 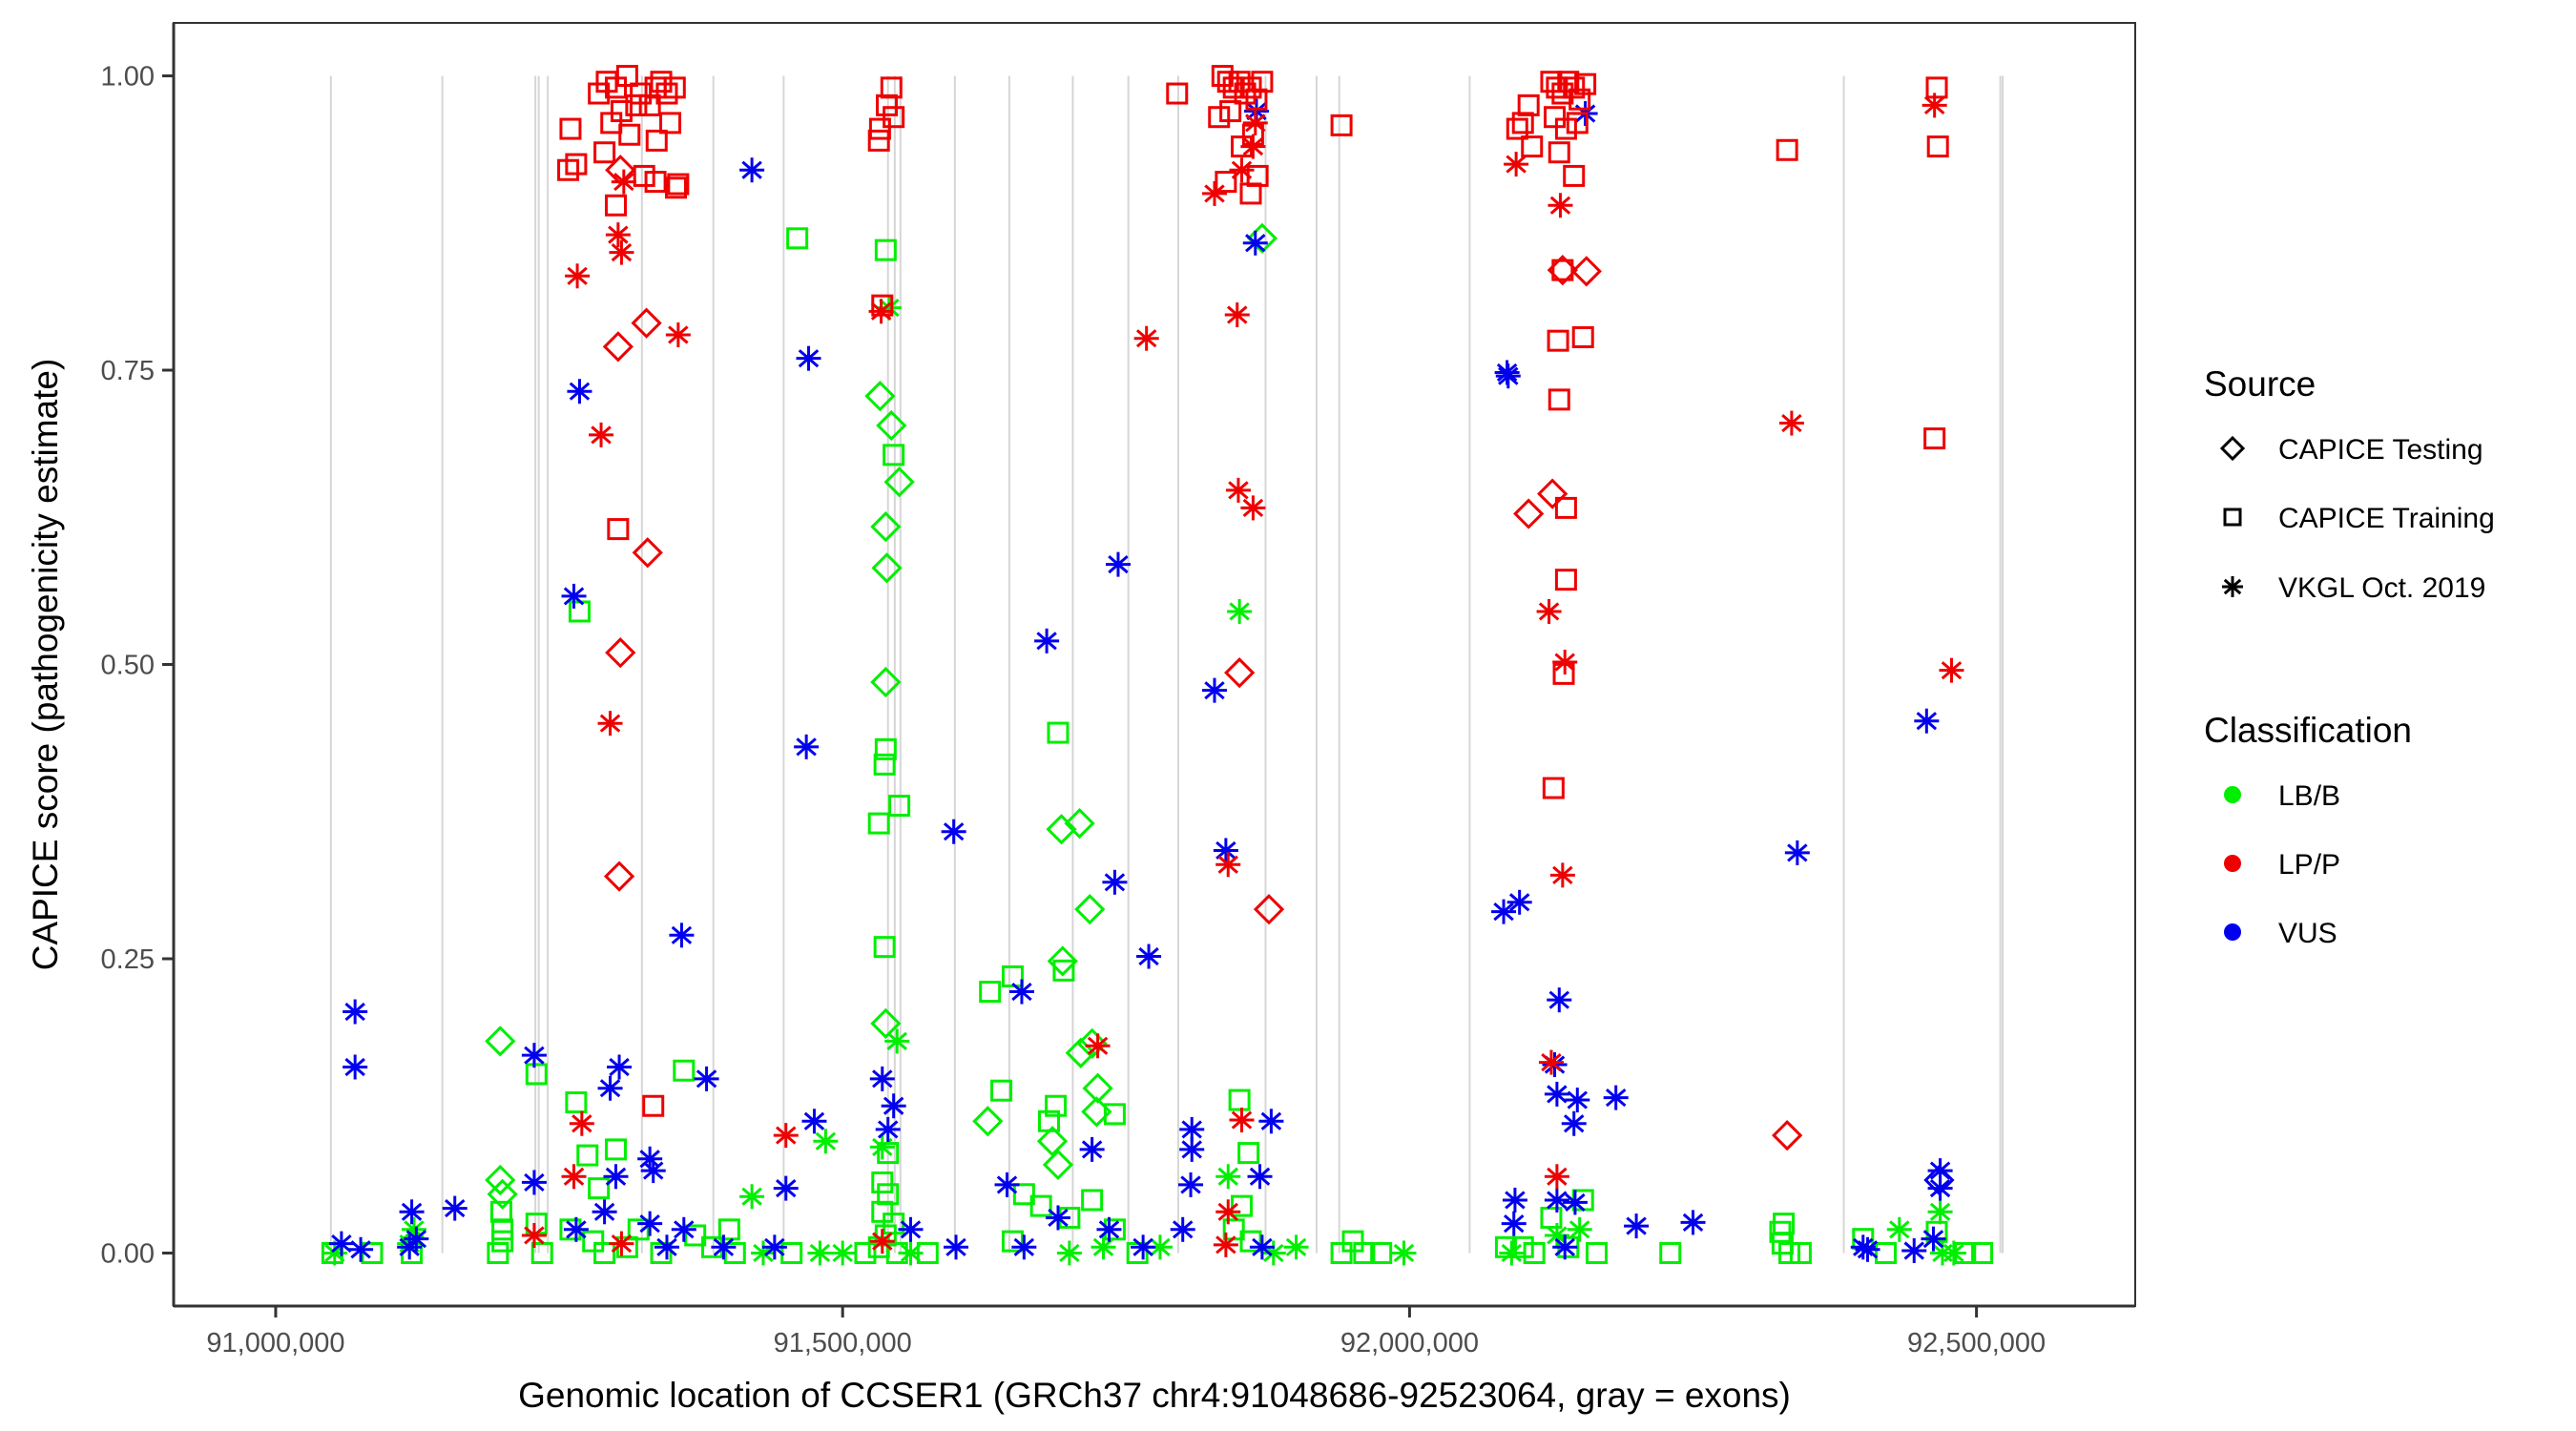 What do you see at coordinates (2308, 731) in the screenshot?
I see `legend-classification-title: Classification` at bounding box center [2308, 731].